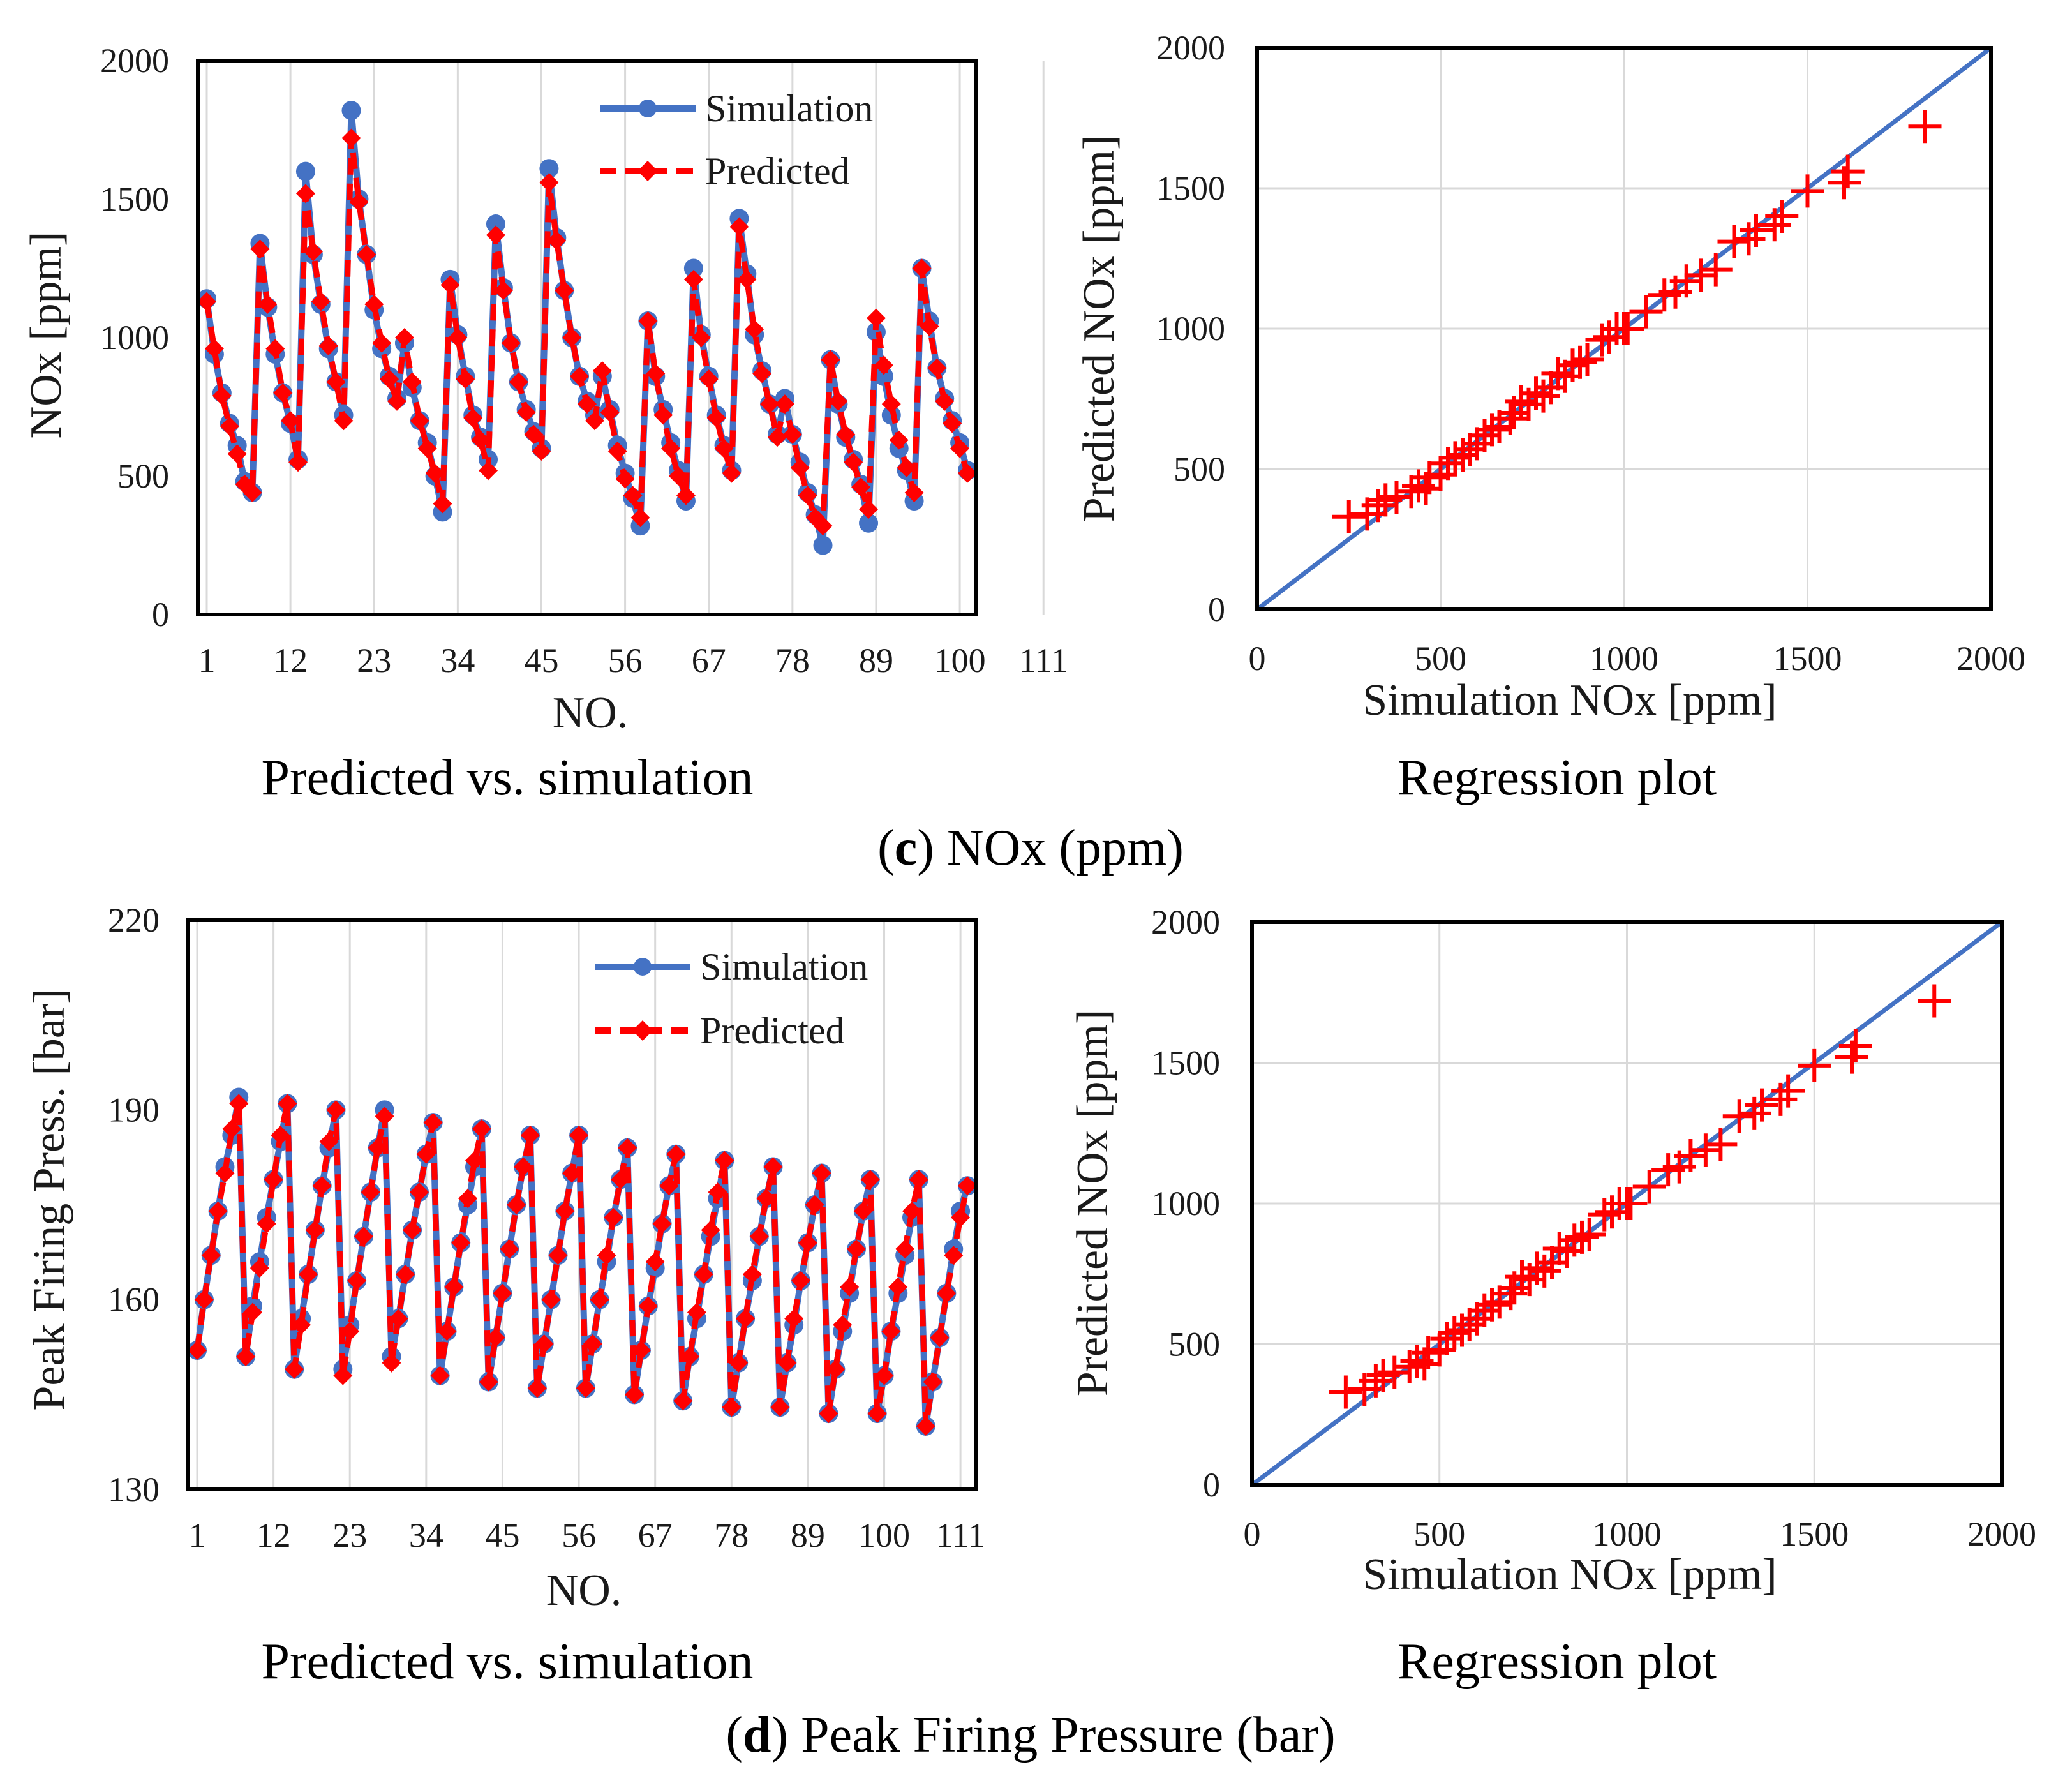  I want to click on caption-d-letter: d, so click(757, 1735).